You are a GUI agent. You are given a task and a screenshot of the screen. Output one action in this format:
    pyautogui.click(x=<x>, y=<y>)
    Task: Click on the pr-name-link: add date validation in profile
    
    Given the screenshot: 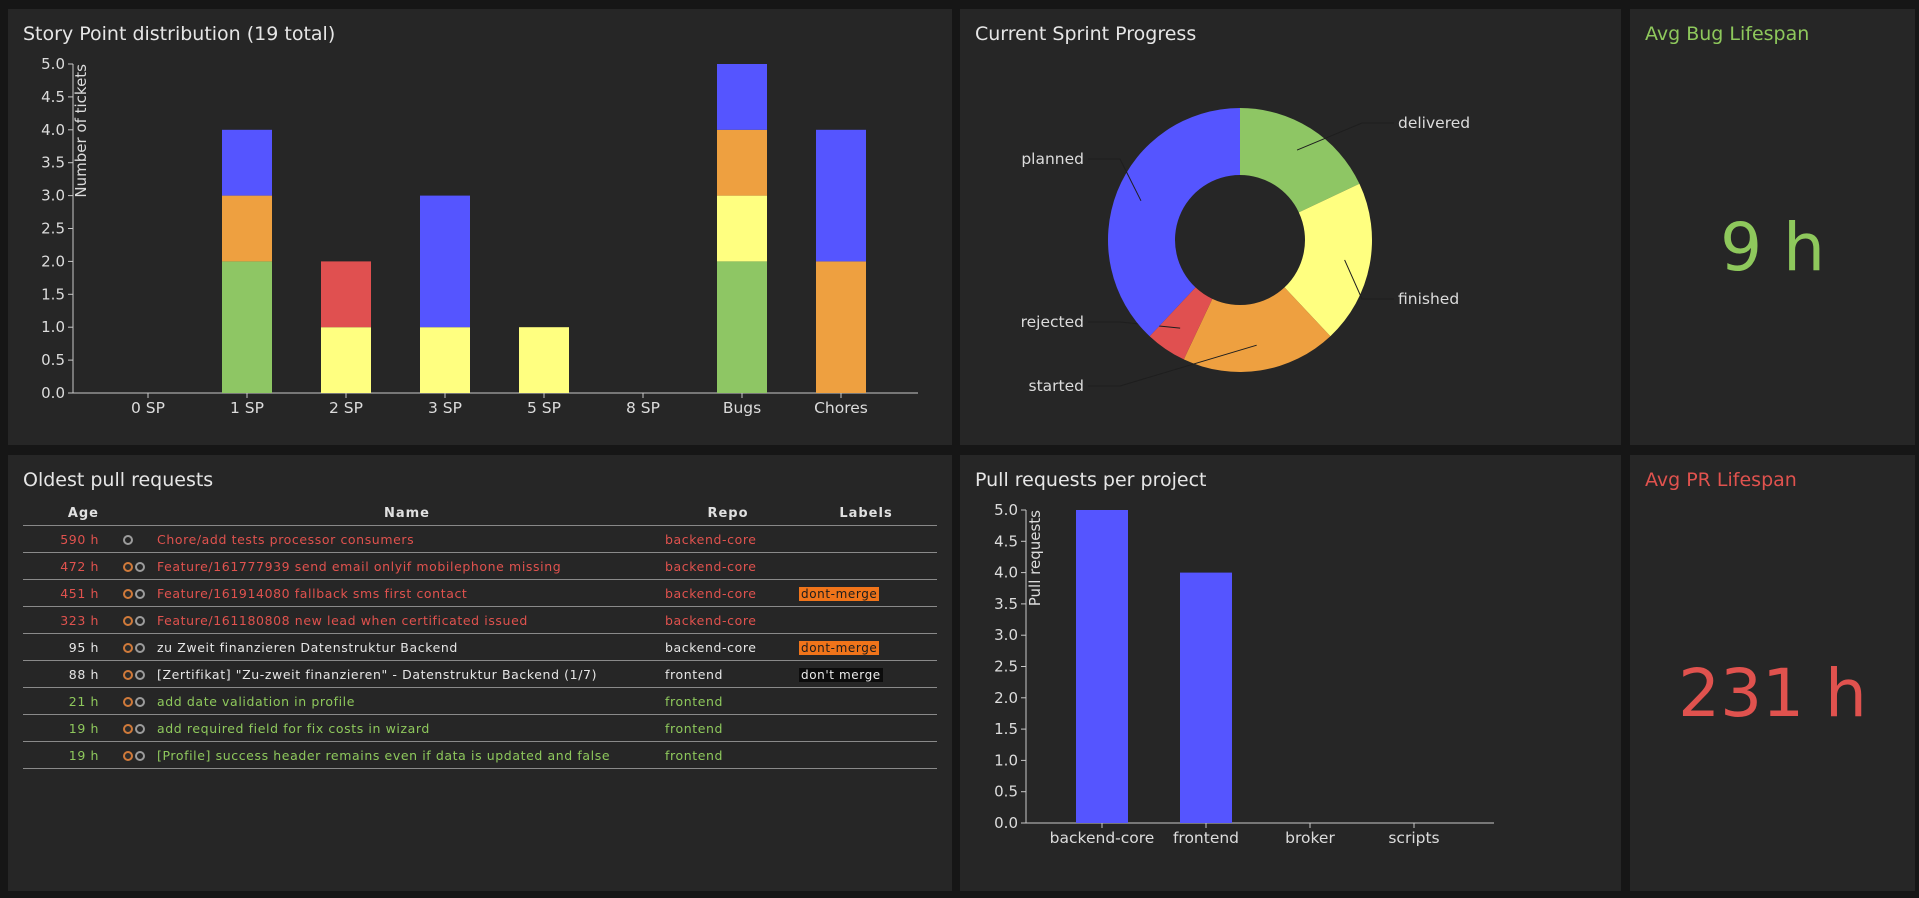 What is the action you would take?
    pyautogui.click(x=407, y=701)
    